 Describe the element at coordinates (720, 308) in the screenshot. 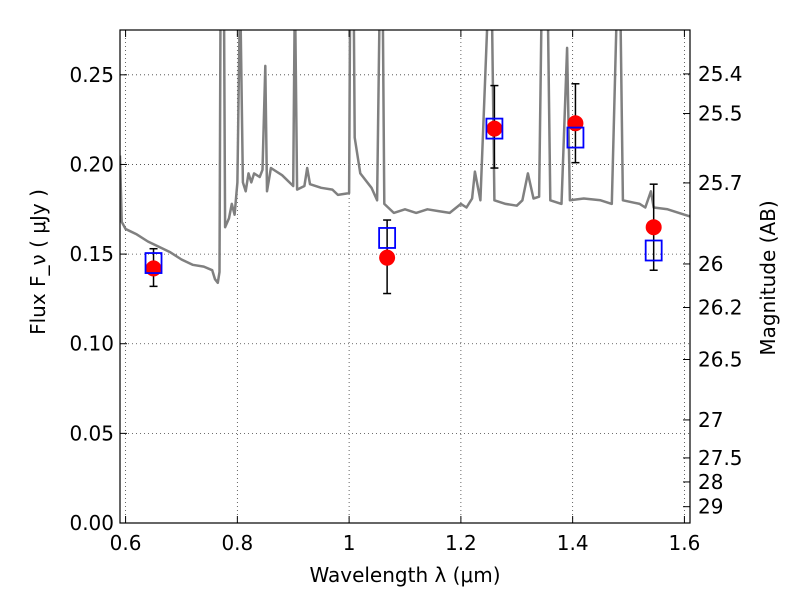

I see `right-tick-label: 26.2` at that location.